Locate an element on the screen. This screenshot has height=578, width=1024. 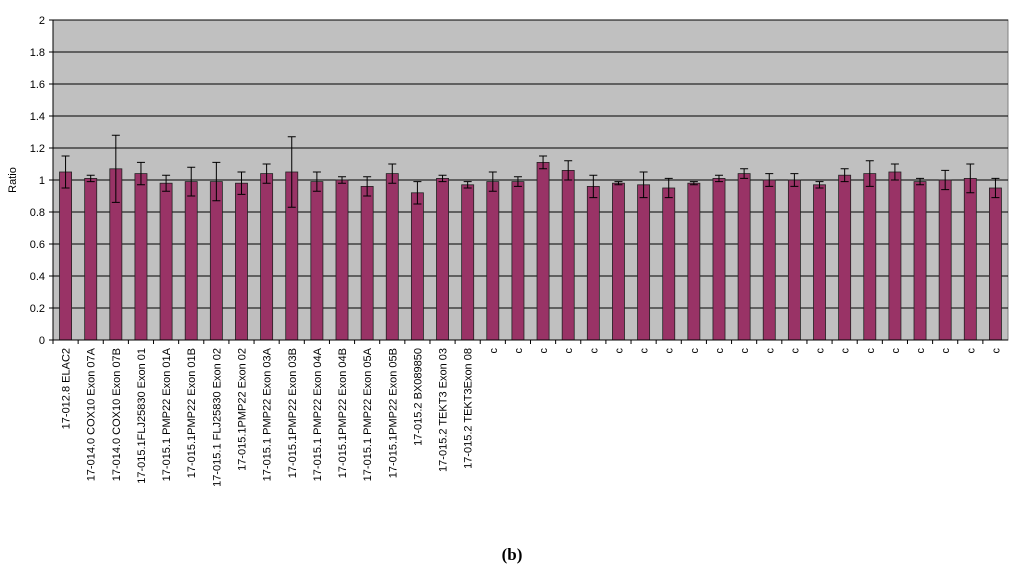
x-tick-label: 17-015.2 TEKT3 Exon 03 is located at coordinates (444, 410).